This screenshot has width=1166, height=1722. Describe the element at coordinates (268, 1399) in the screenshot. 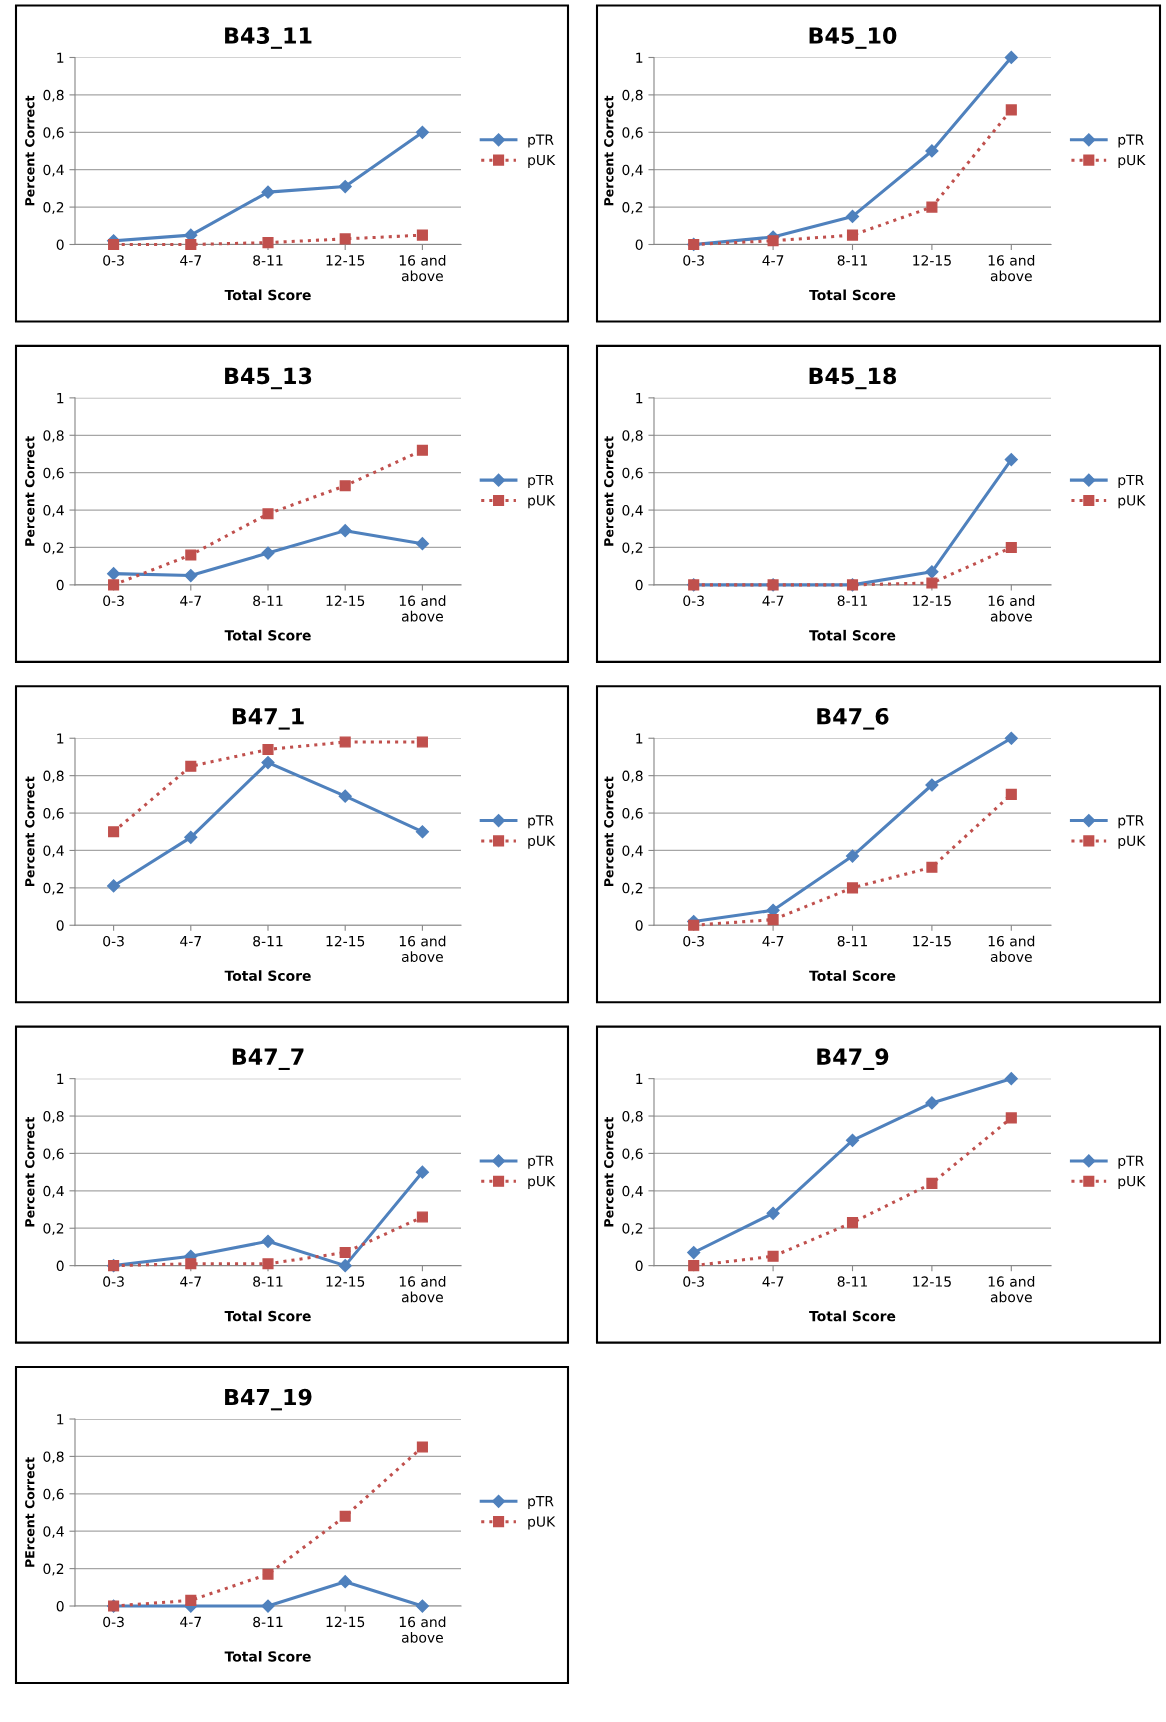

I see `chart-title: B47_19` at that location.